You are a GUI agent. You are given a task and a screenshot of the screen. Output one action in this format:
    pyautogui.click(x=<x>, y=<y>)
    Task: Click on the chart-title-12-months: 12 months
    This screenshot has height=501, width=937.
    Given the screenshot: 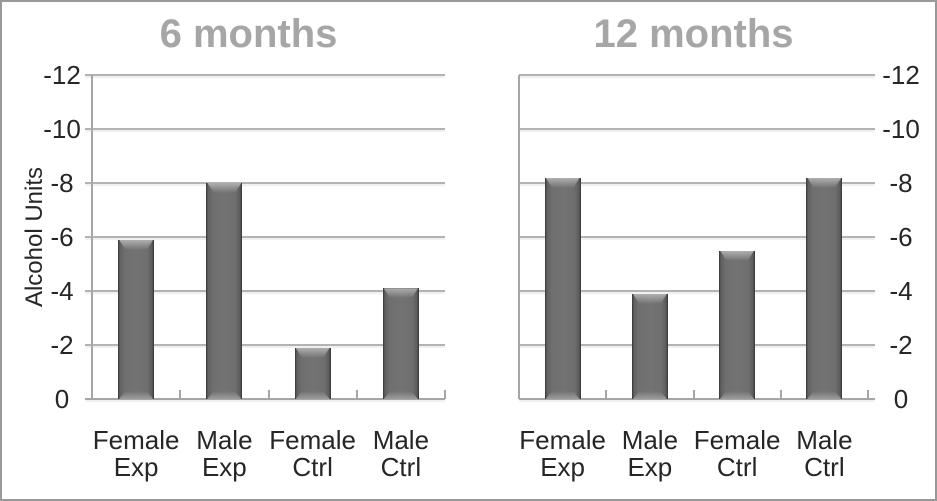 What is the action you would take?
    pyautogui.click(x=693, y=34)
    